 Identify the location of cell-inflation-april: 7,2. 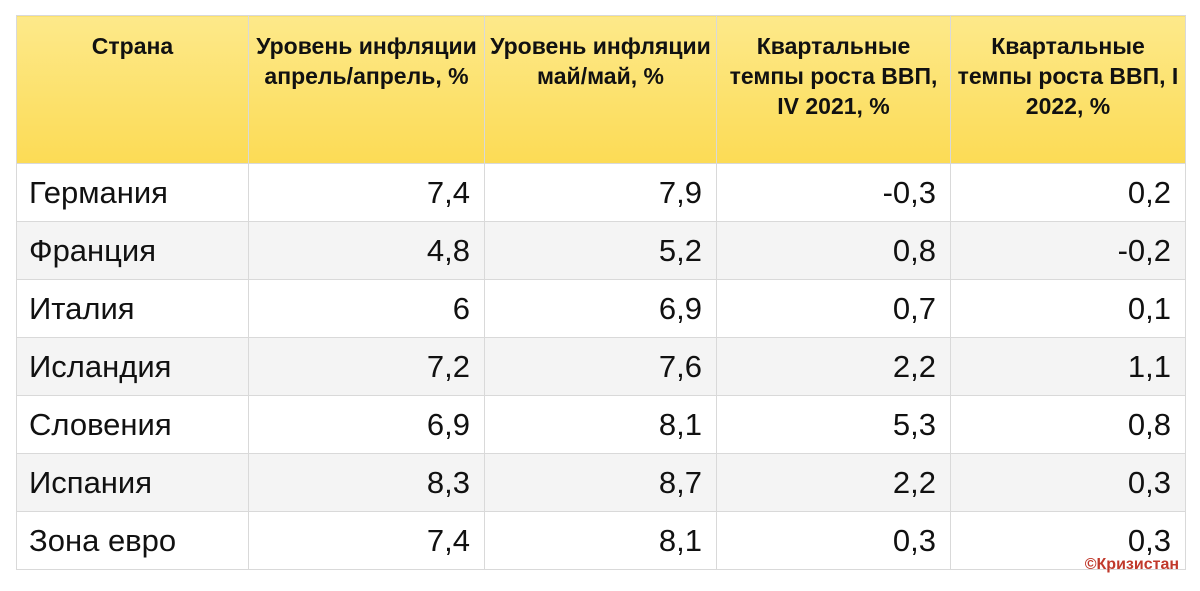
(366, 366).